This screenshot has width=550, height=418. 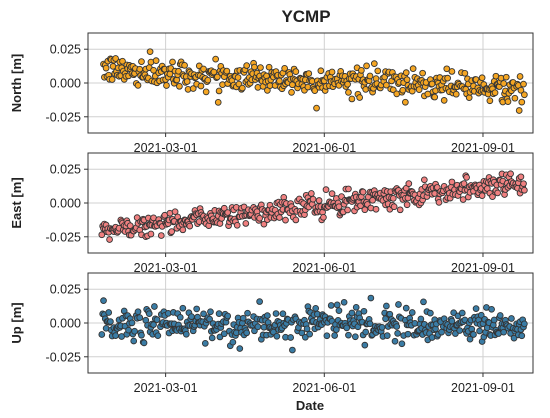 What do you see at coordinates (16, 202) in the screenshot?
I see `east-ylabel: East [m]` at bounding box center [16, 202].